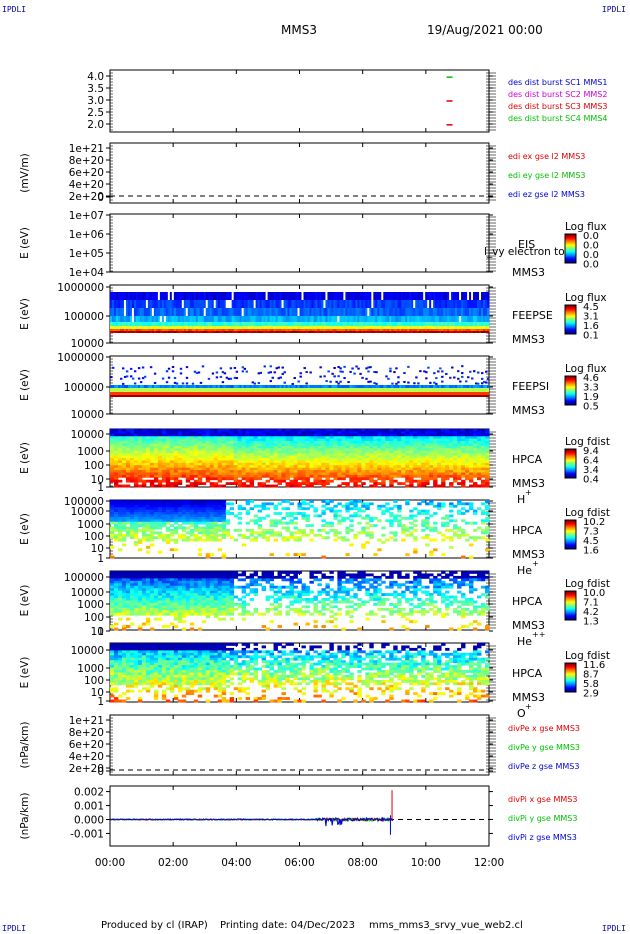 Image resolution: width=630 pixels, height=934 pixels. What do you see at coordinates (547, 175) in the screenshot?
I see `panel-2-legend-2: edi ey gse l2 MMS3` at bounding box center [547, 175].